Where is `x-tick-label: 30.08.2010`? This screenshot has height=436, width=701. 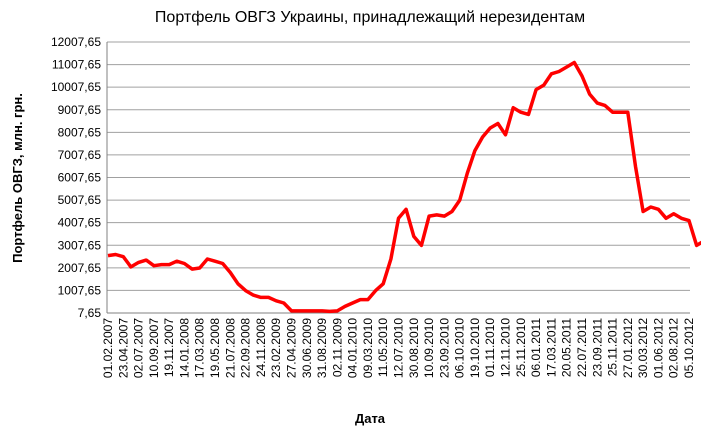
x-tick-label: 30.08.2010 is located at coordinates (414, 348).